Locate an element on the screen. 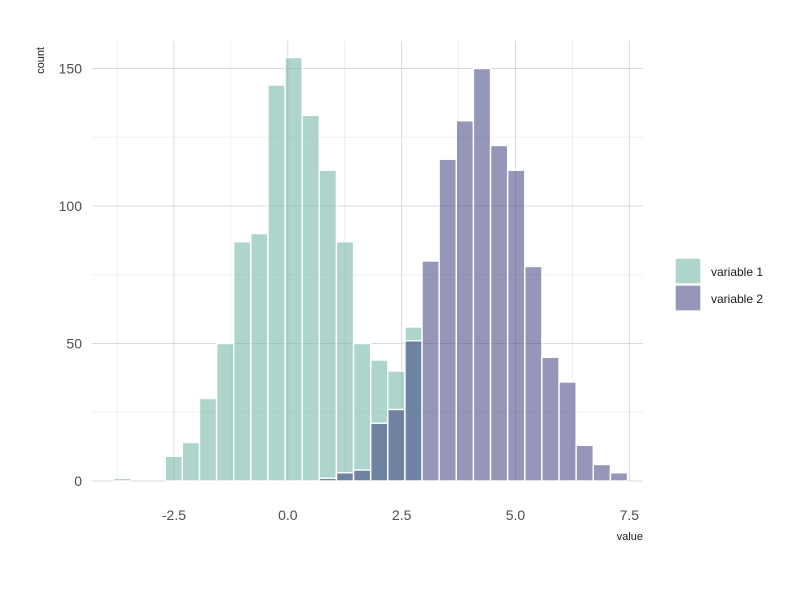  legend: variable 1 variable 2 is located at coordinates (718, 284).